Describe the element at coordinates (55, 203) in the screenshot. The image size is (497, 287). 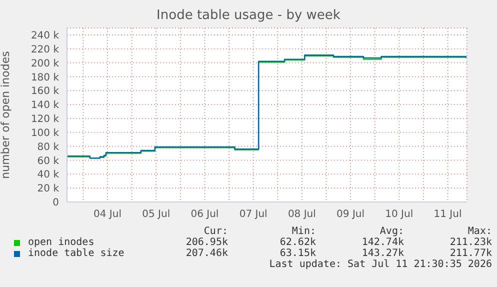
I see `y-tick-label: 0` at that location.